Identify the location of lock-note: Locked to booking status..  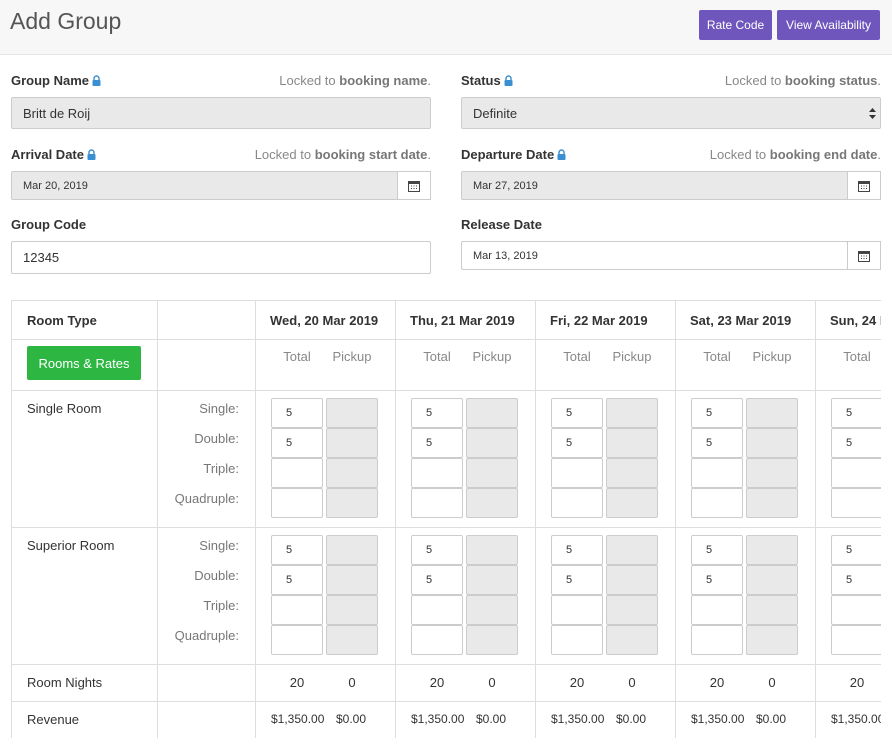
(671, 80).